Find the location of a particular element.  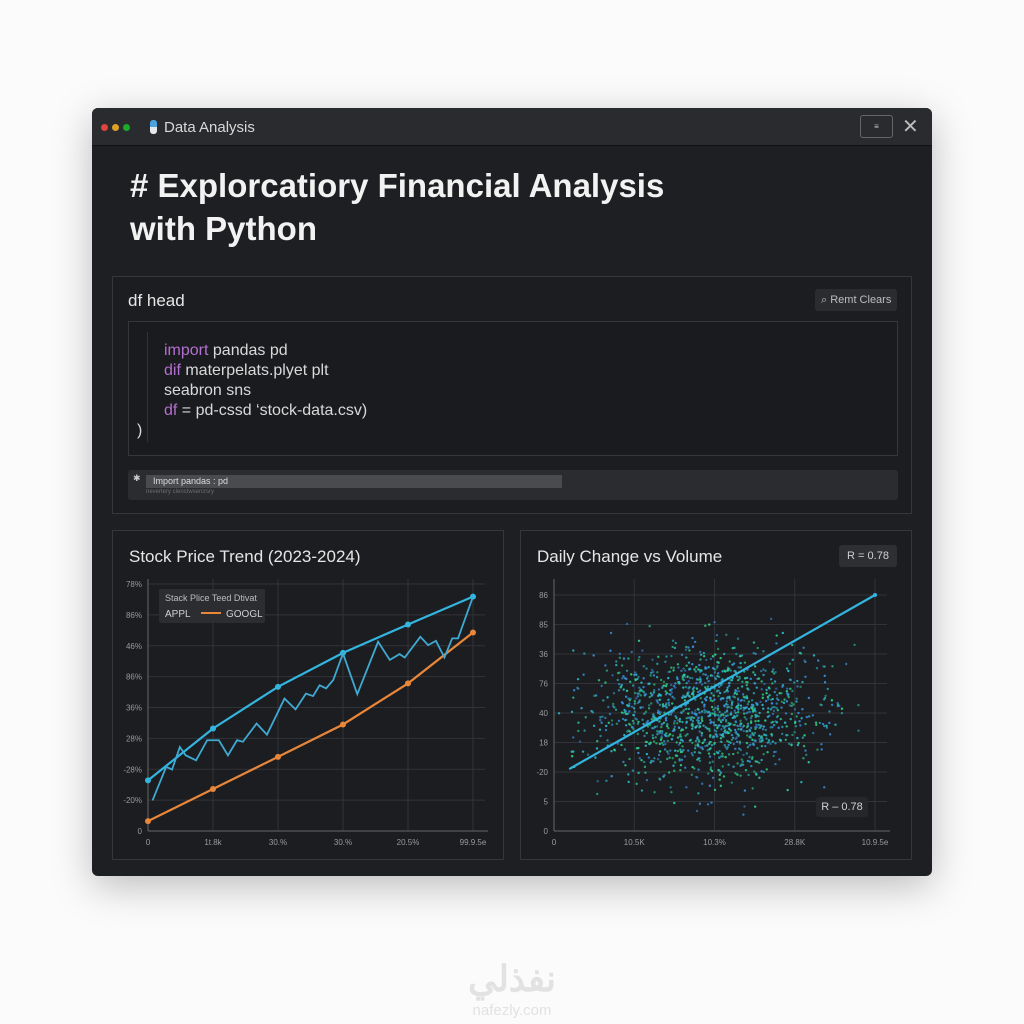

run-clear-button: ⌕ Remt Clears is located at coordinates (856, 300).